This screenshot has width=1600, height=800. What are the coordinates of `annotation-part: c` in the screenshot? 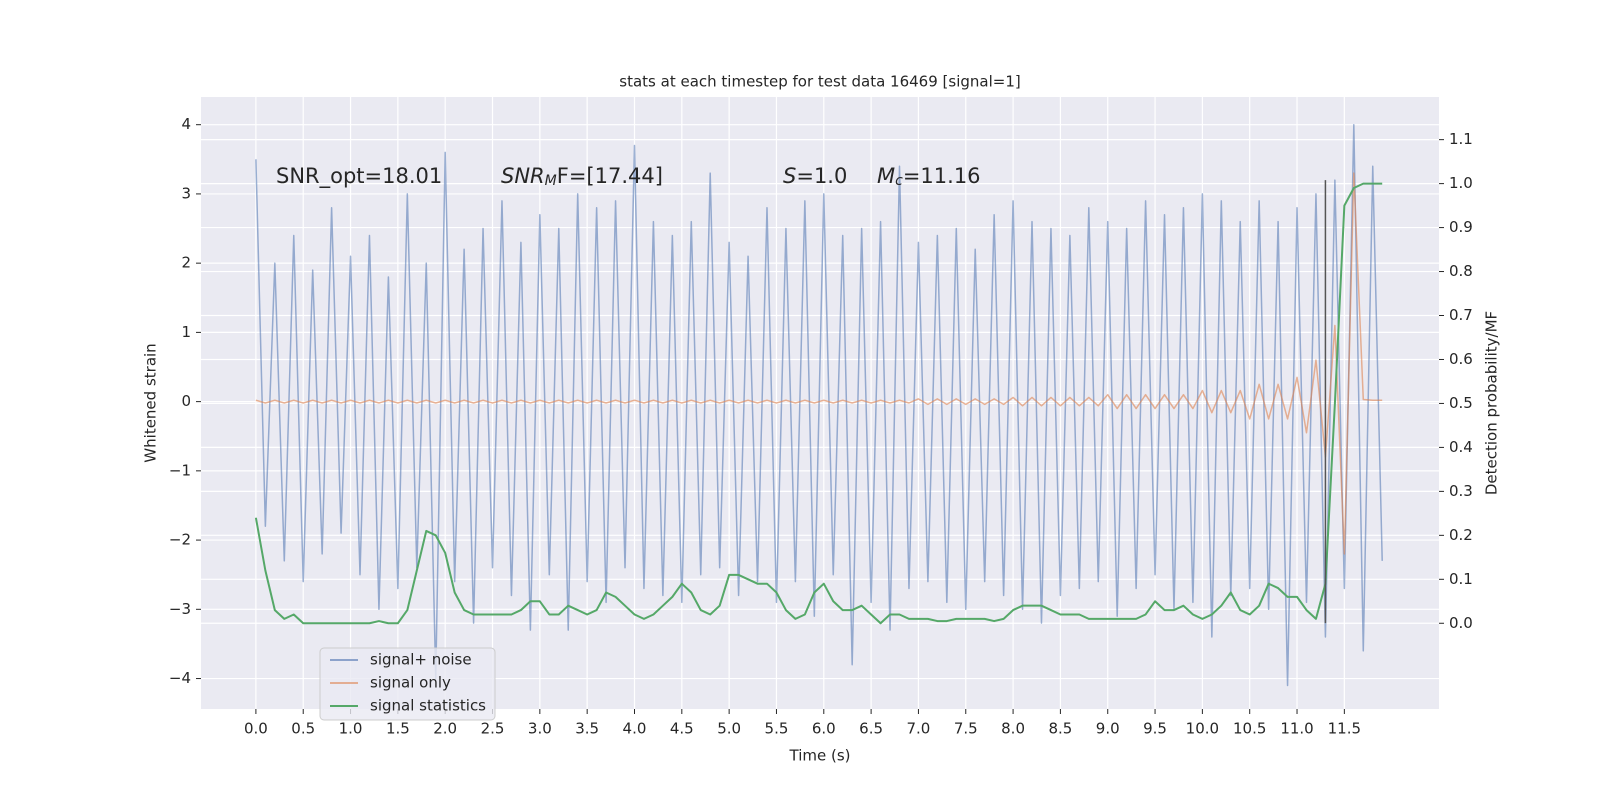 It's located at (899, 181).